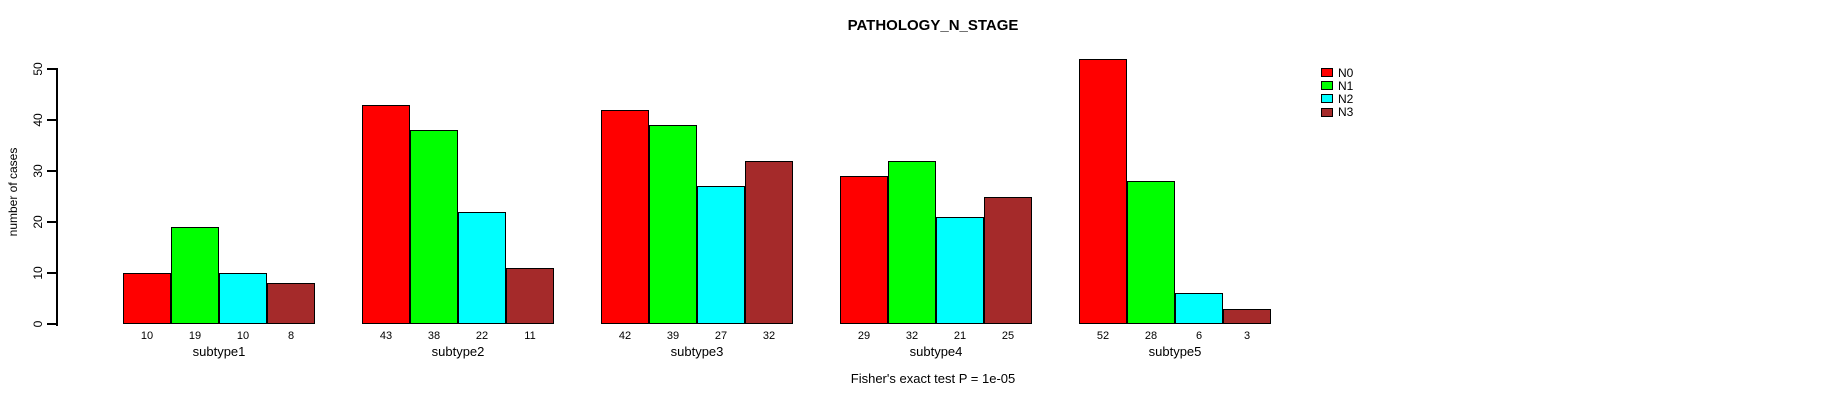 This screenshot has width=1840, height=400. Describe the element at coordinates (1346, 112) in the screenshot. I see `legend-label: N3` at that location.